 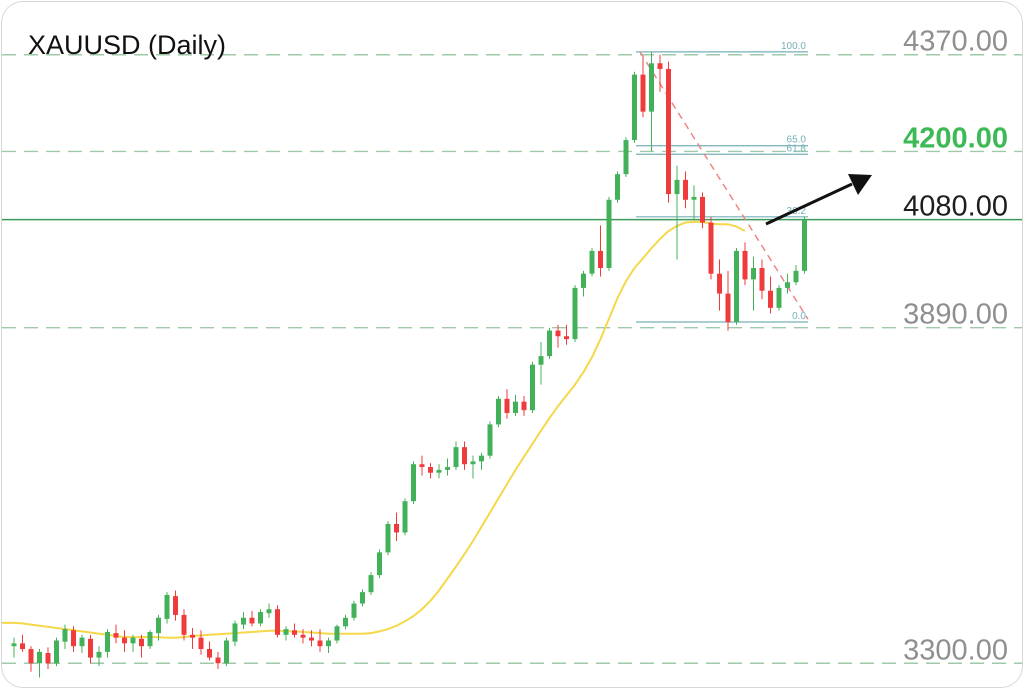 I want to click on fib-label-100.0: 100.0, so click(x=793, y=46).